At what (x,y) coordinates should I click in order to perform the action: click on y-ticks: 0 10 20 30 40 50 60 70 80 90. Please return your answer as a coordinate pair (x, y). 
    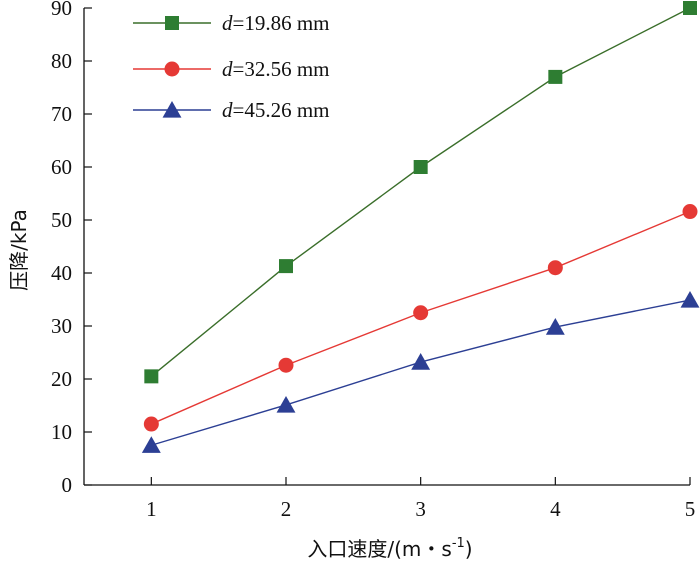
    Looking at the image, I should click on (71, 248).